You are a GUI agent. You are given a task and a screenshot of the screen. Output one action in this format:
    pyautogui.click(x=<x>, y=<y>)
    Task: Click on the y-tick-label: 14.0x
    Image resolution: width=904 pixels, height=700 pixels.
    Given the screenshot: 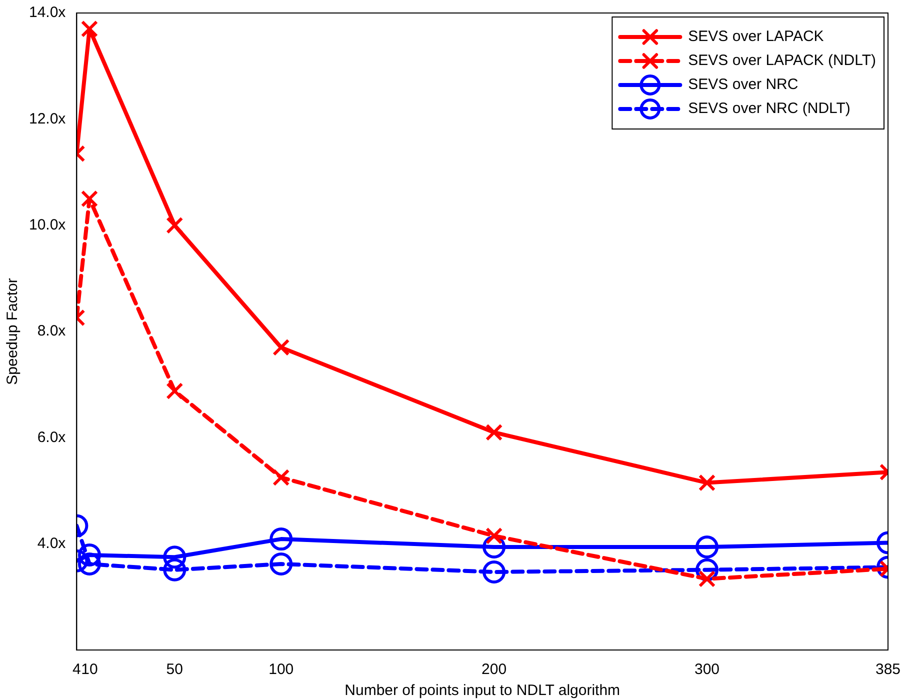 What is the action you would take?
    pyautogui.click(x=47, y=13)
    